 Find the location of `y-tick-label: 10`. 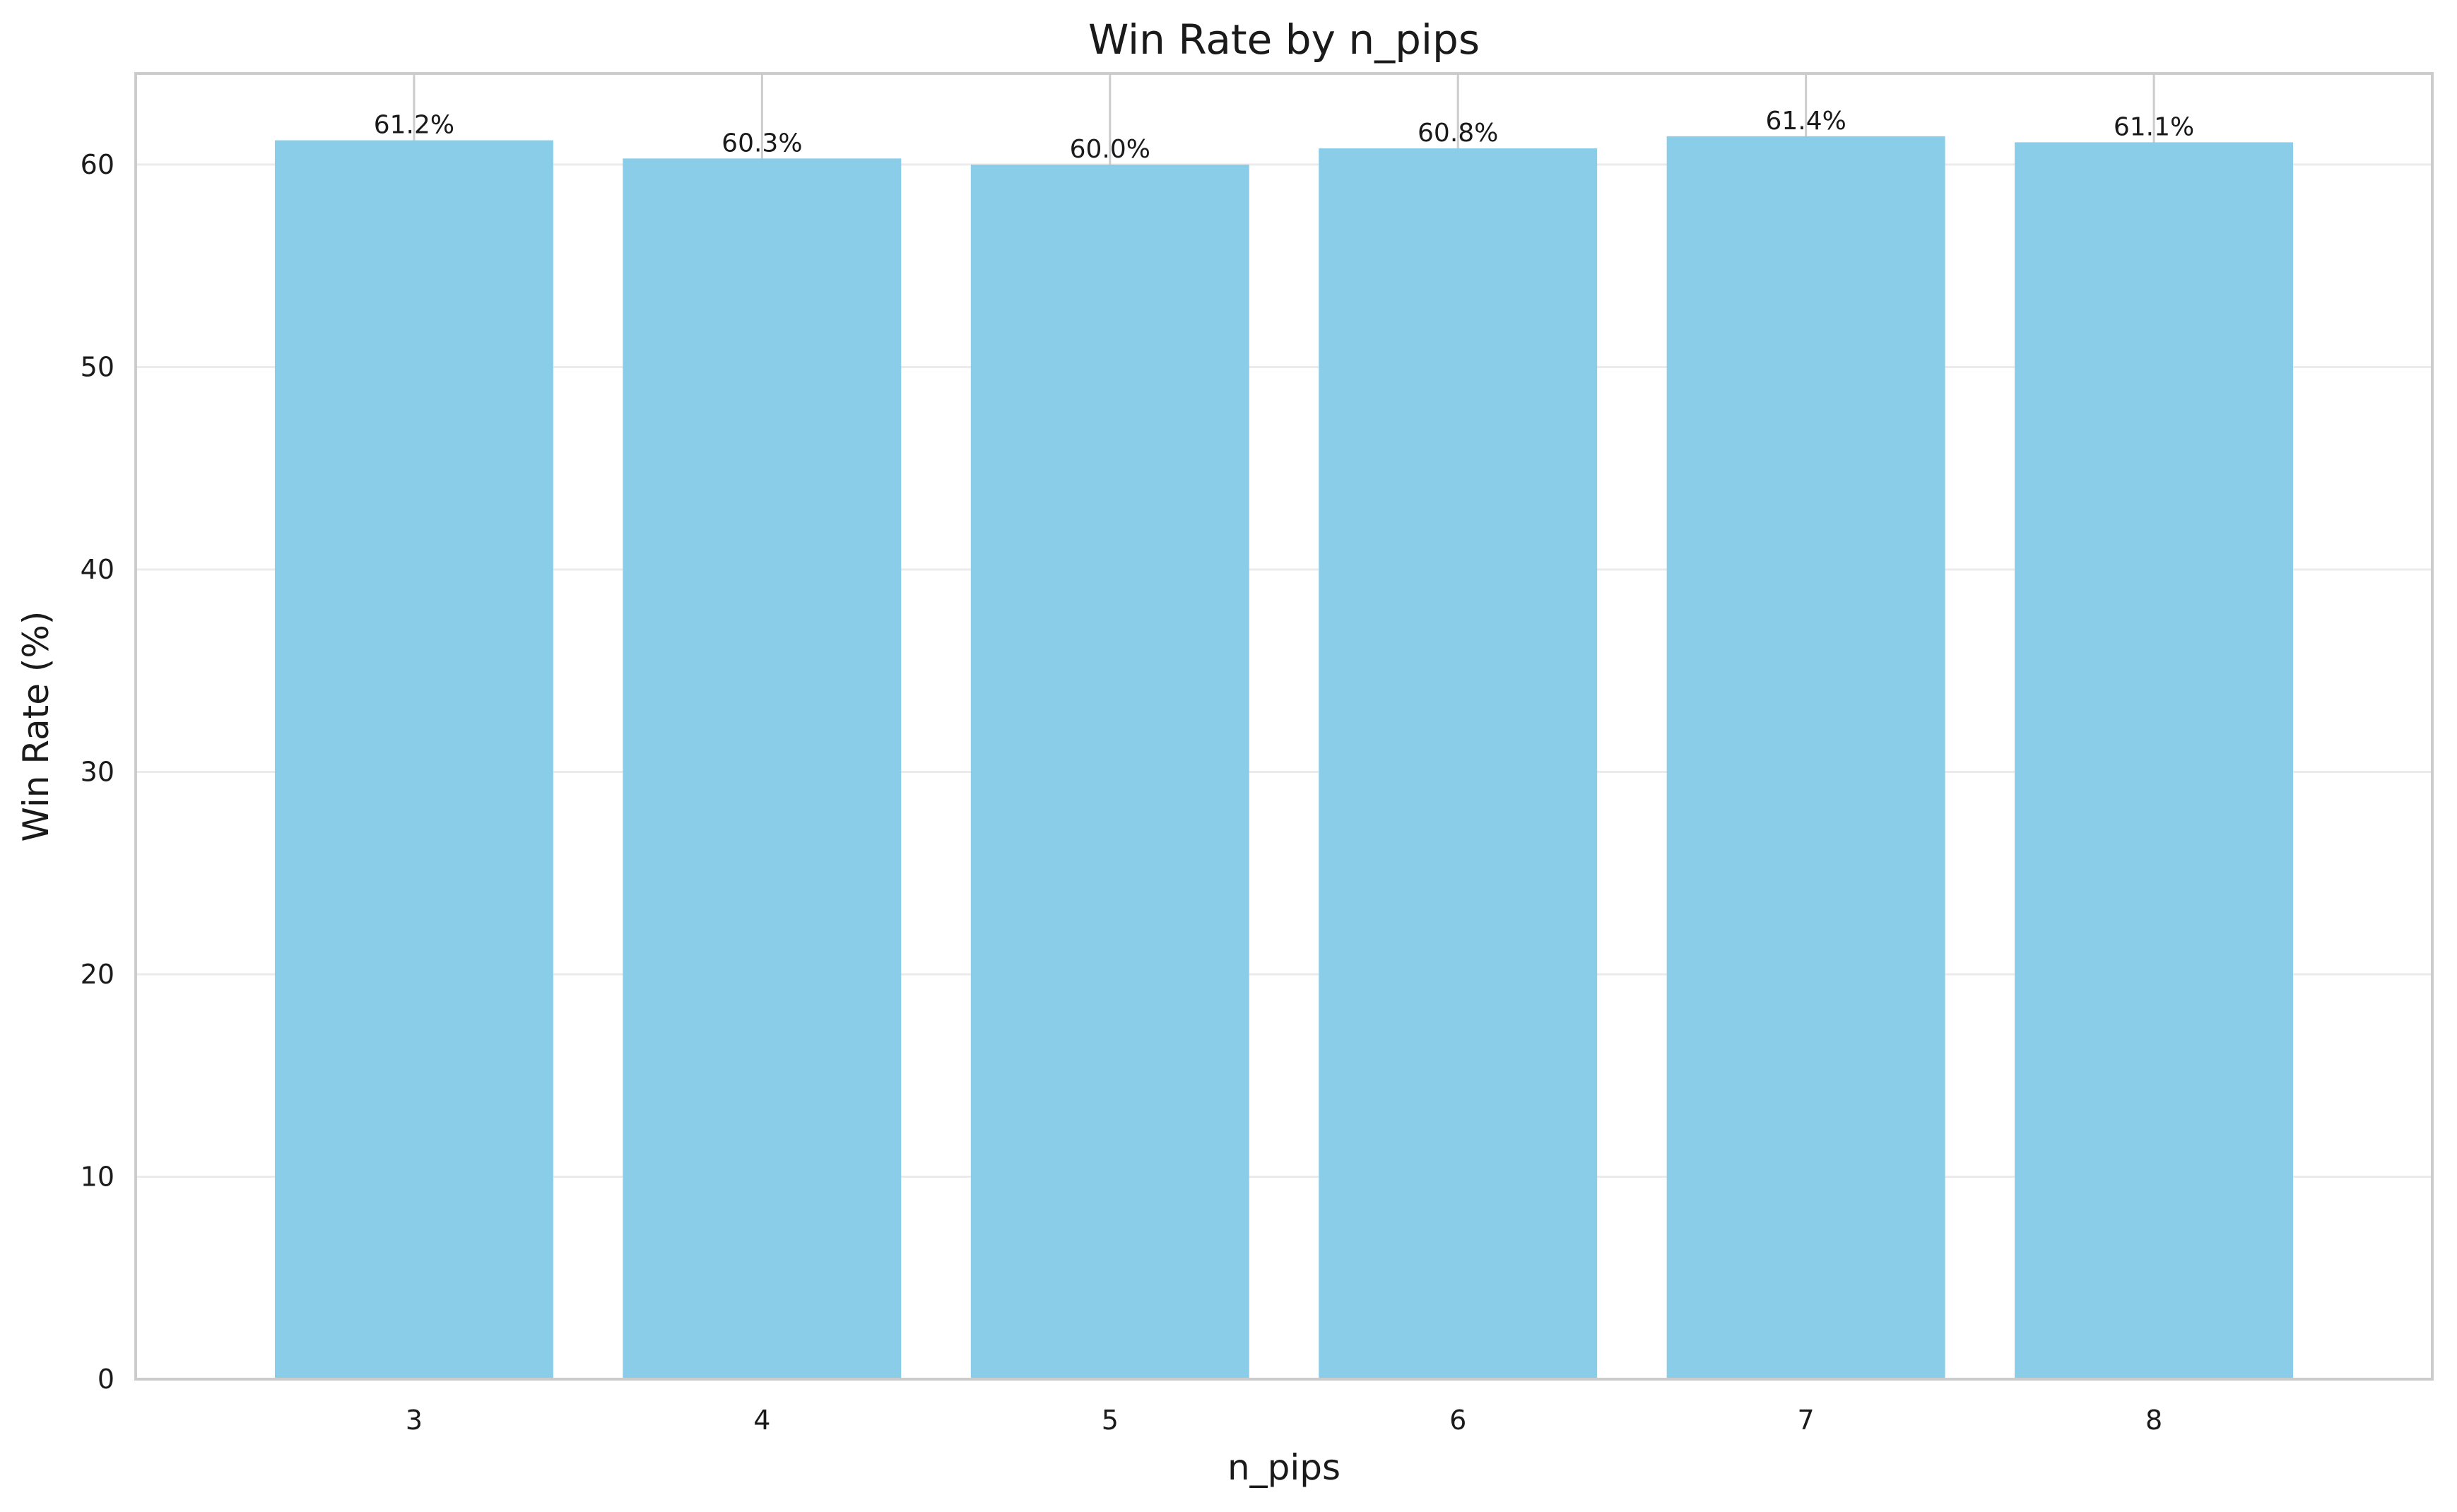

y-tick-label: 10 is located at coordinates (97, 1176).